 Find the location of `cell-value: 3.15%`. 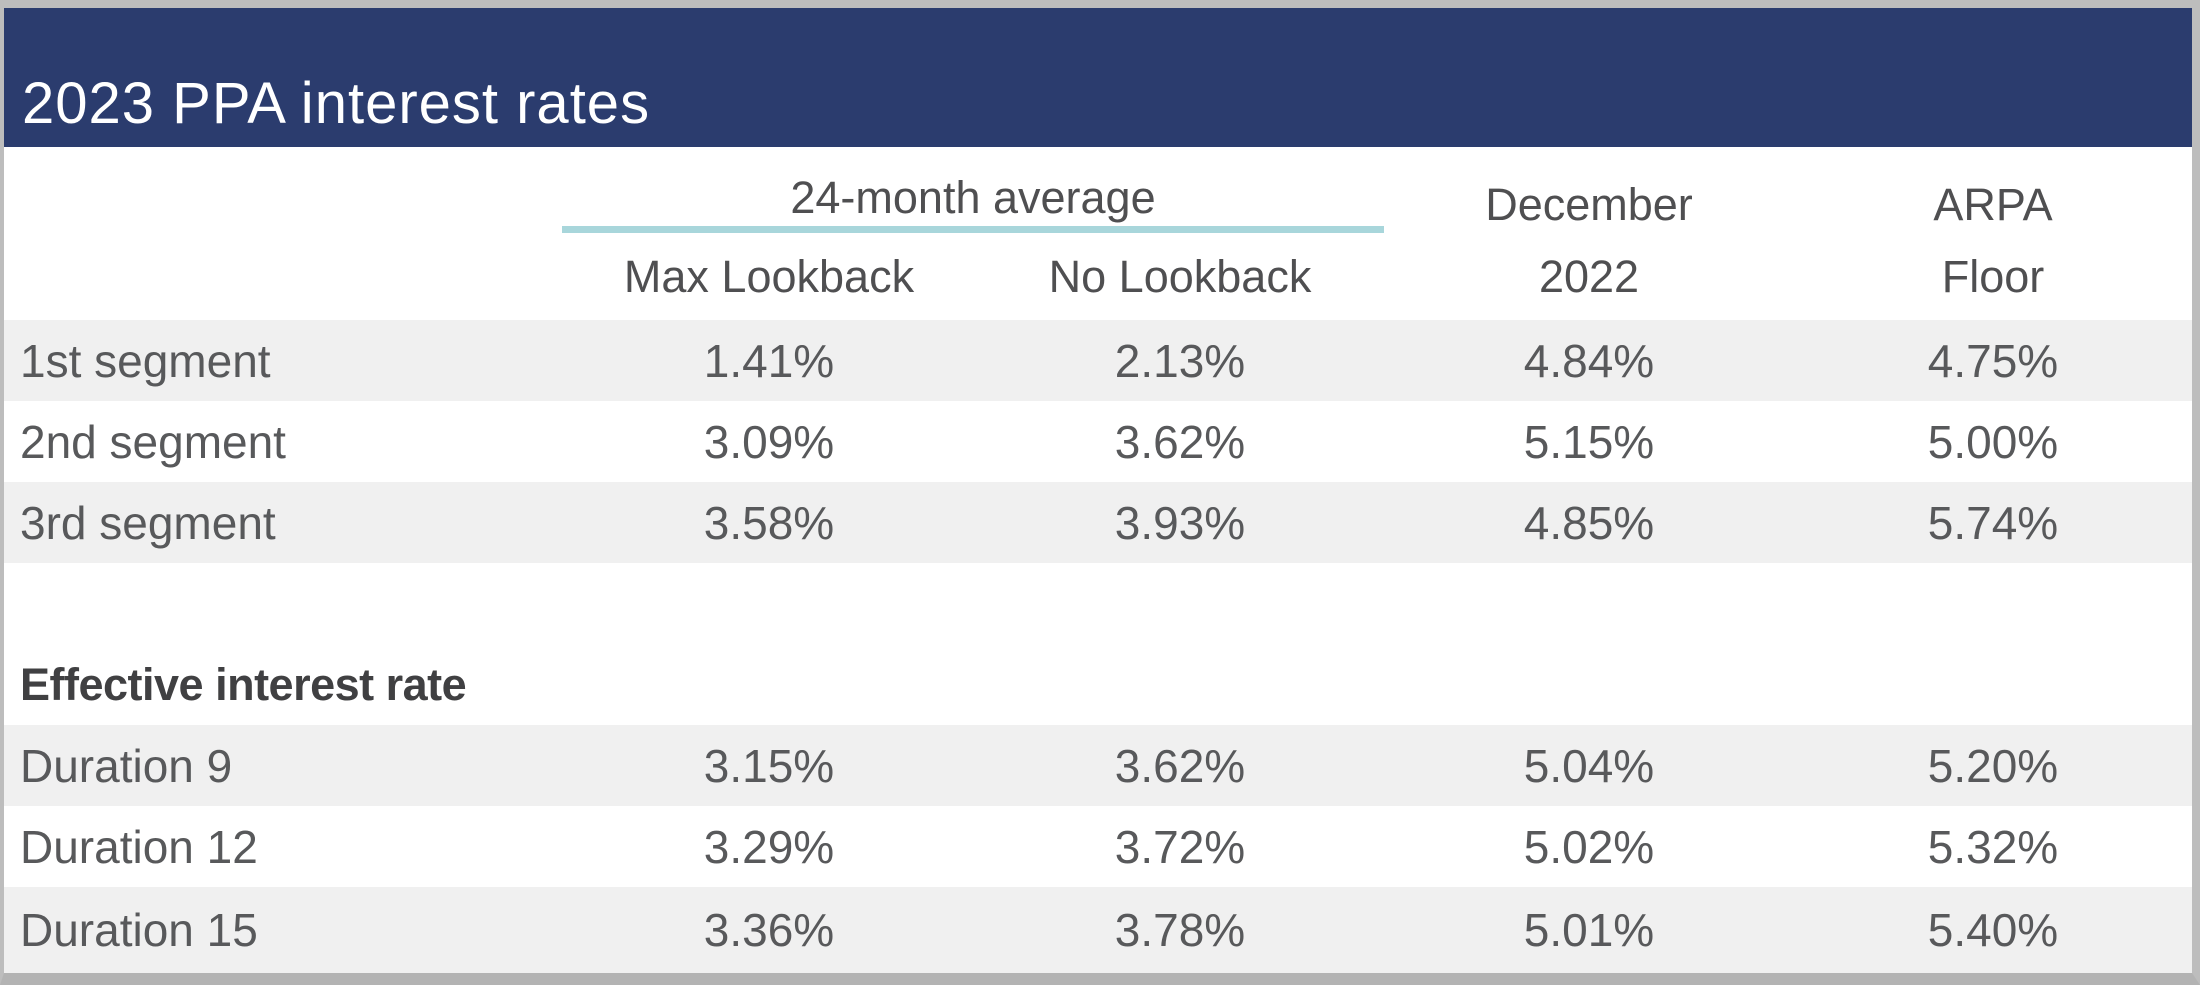

cell-value: 3.15% is located at coordinates (769, 765).